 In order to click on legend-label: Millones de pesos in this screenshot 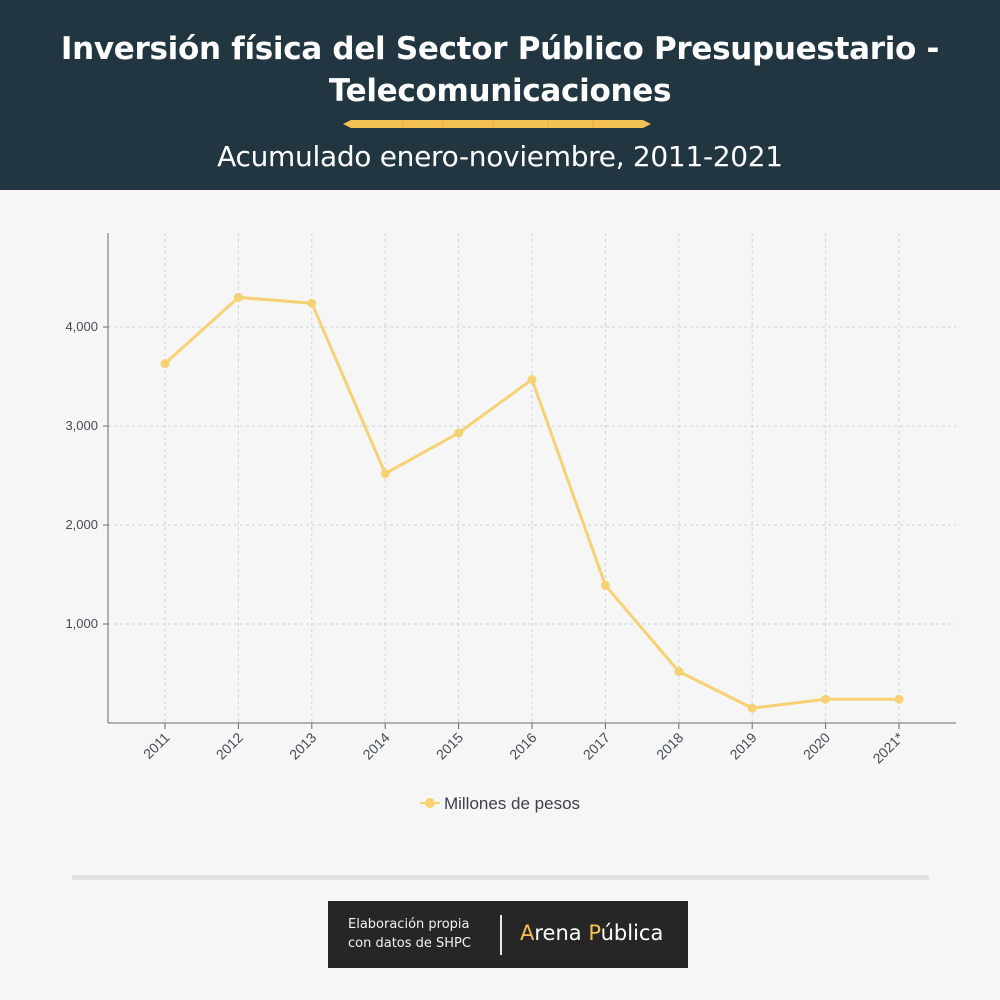, I will do `click(512, 803)`.